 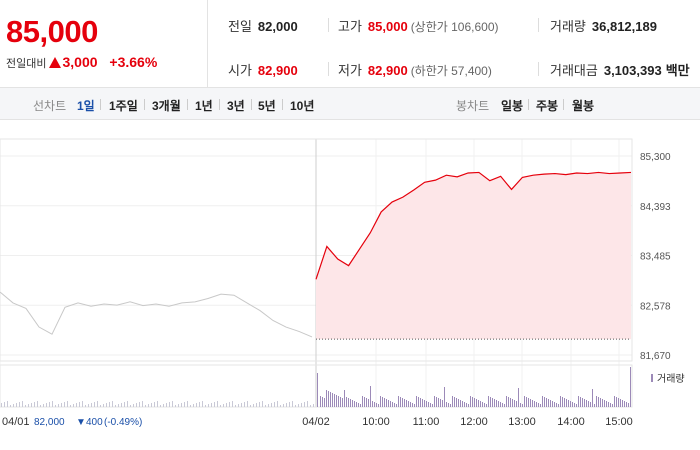 What do you see at coordinates (522, 422) in the screenshot?
I see `x-tick-label: 13:00` at bounding box center [522, 422].